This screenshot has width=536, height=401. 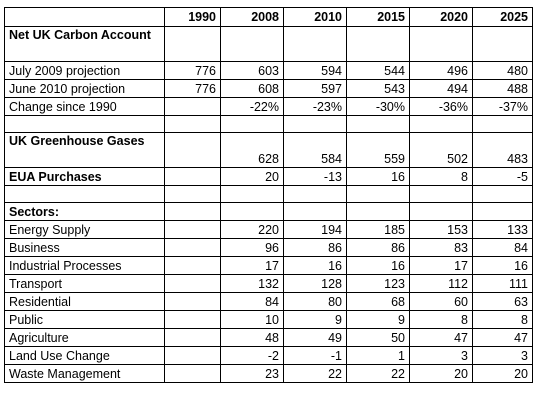 I want to click on table-row: Land Use Change -2 -1 1 3 3, so click(x=268, y=355).